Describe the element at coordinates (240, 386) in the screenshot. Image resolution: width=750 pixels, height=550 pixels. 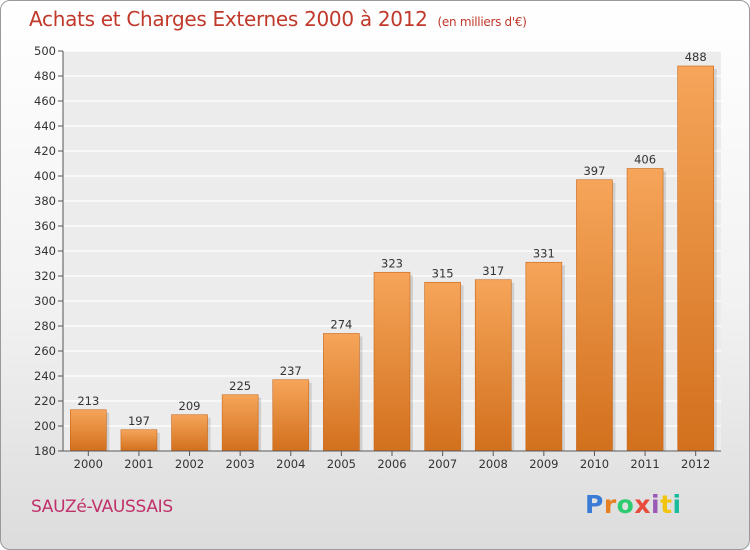
I see `bar-value-label: 225` at that location.